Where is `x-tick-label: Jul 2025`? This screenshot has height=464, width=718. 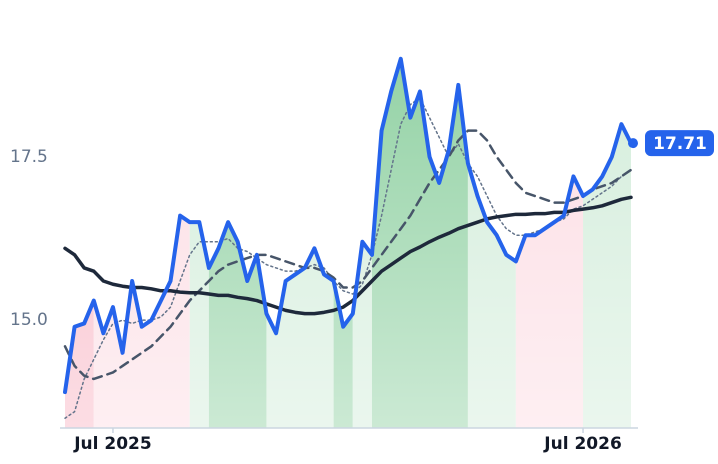 x-tick-label: Jul 2025 is located at coordinates (112, 444).